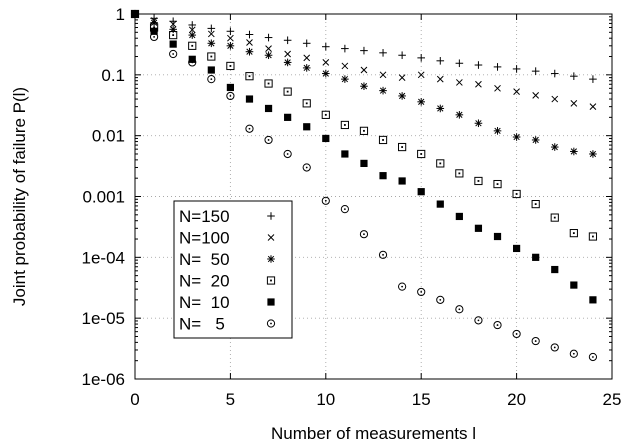  I want to click on y-tick-label: 0.001, so click(103, 197).